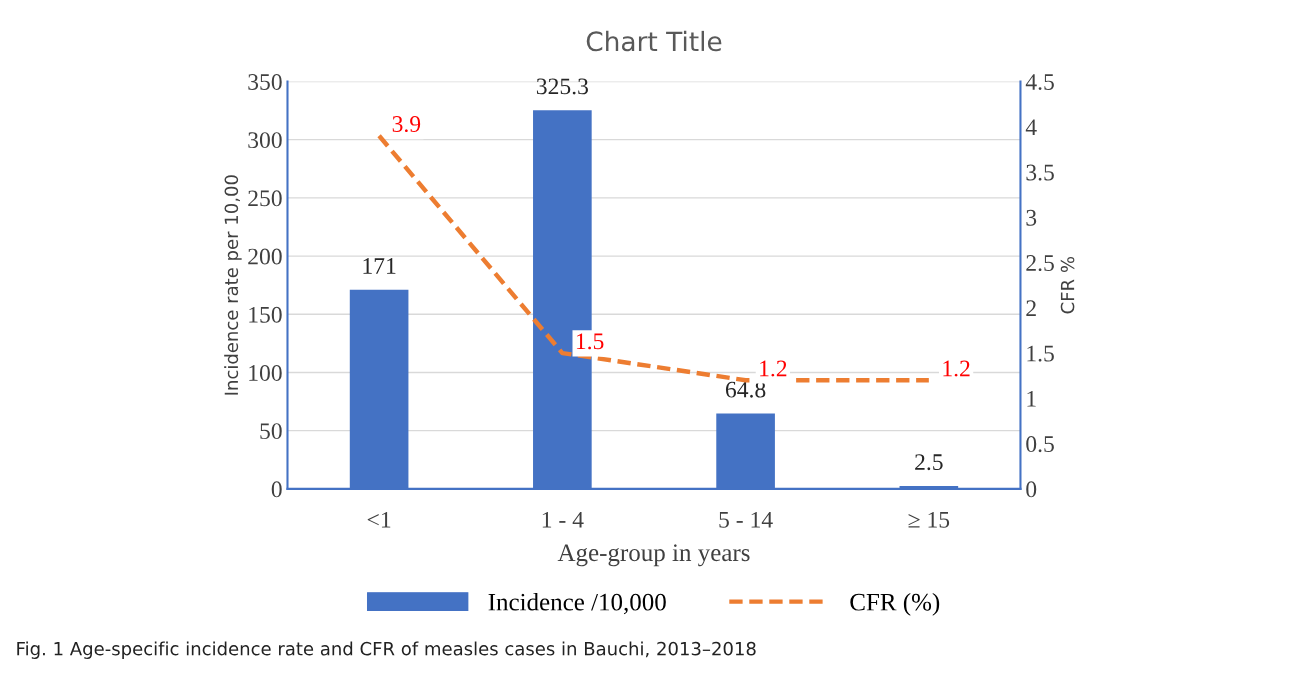 The width and height of the screenshot is (1295, 679). Describe the element at coordinates (1031, 217) in the screenshot. I see `y2-tick-label: 3` at that location.